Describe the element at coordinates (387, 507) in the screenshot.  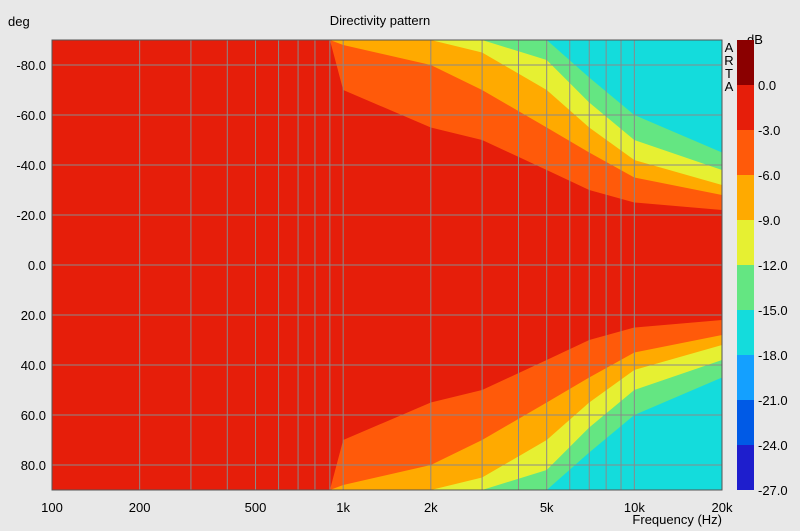
I see `x-axis-ticks: 100 200 500 1k 2k 5k 10k 20k` at that location.